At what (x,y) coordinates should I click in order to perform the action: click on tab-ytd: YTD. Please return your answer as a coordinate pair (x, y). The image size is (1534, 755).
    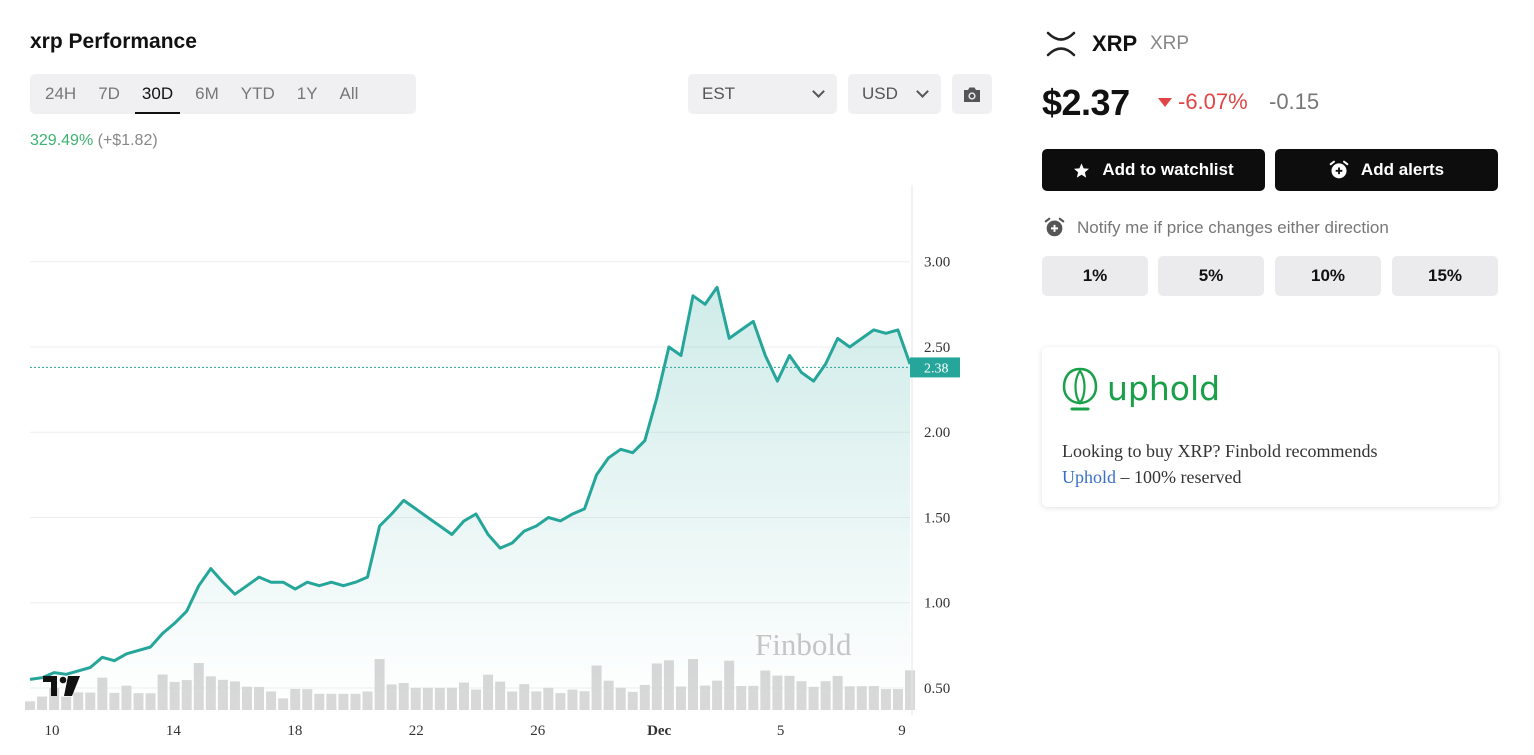
    Looking at the image, I should click on (257, 93).